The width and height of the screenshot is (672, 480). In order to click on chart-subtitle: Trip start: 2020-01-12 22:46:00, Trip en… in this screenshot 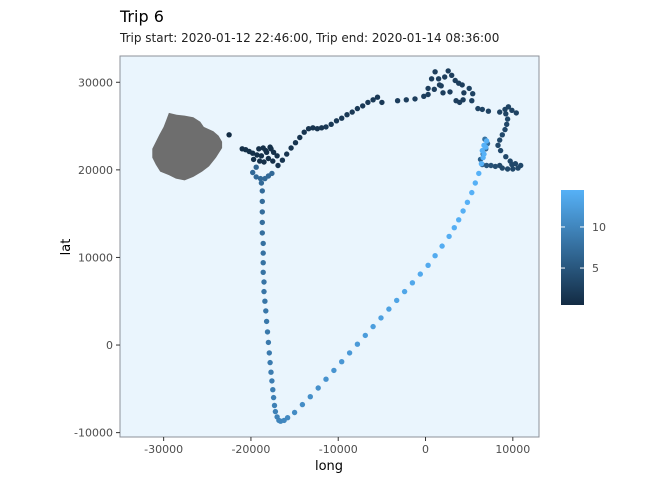, I will do `click(309, 38)`.